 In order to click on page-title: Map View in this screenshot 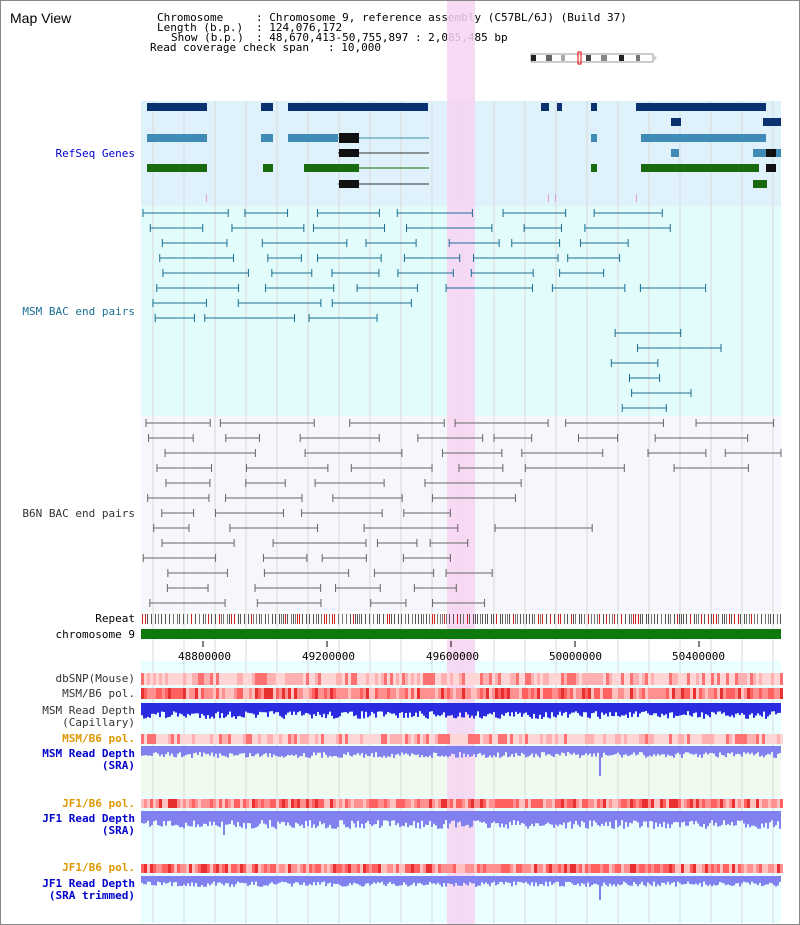, I will do `click(41, 18)`.